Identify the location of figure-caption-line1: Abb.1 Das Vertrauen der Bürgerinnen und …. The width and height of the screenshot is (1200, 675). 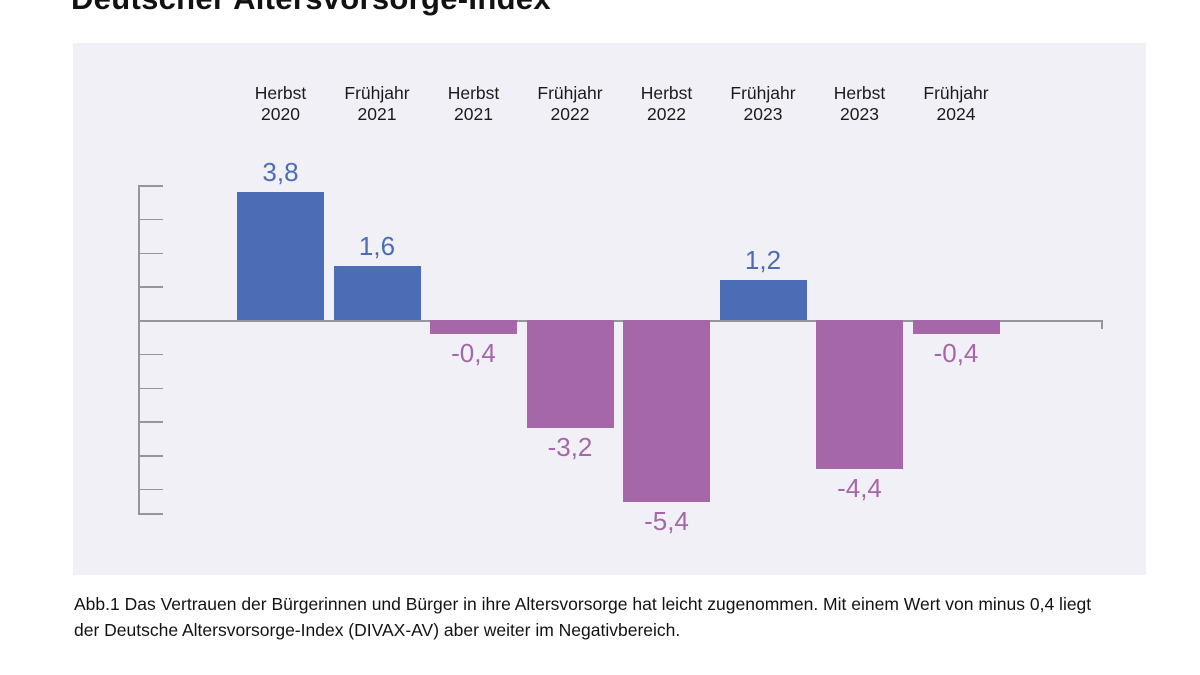
(583, 604).